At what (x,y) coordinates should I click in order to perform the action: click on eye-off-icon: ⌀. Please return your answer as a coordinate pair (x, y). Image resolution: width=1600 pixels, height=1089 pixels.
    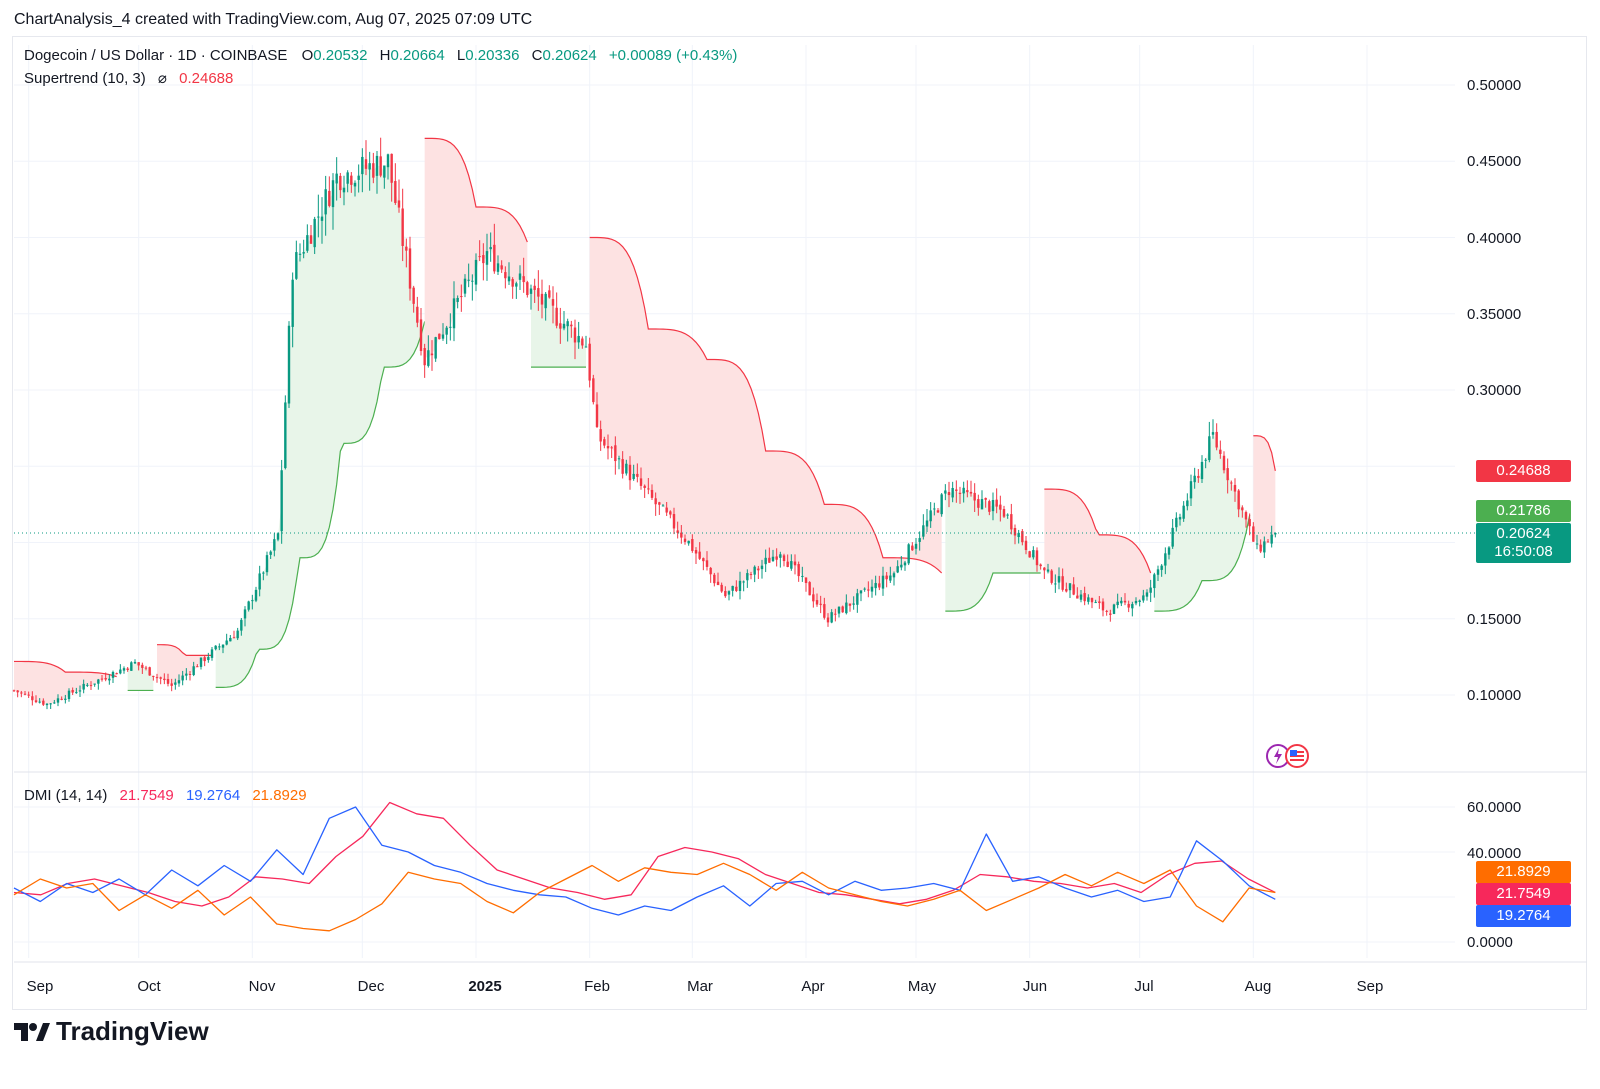
    Looking at the image, I should click on (162, 78).